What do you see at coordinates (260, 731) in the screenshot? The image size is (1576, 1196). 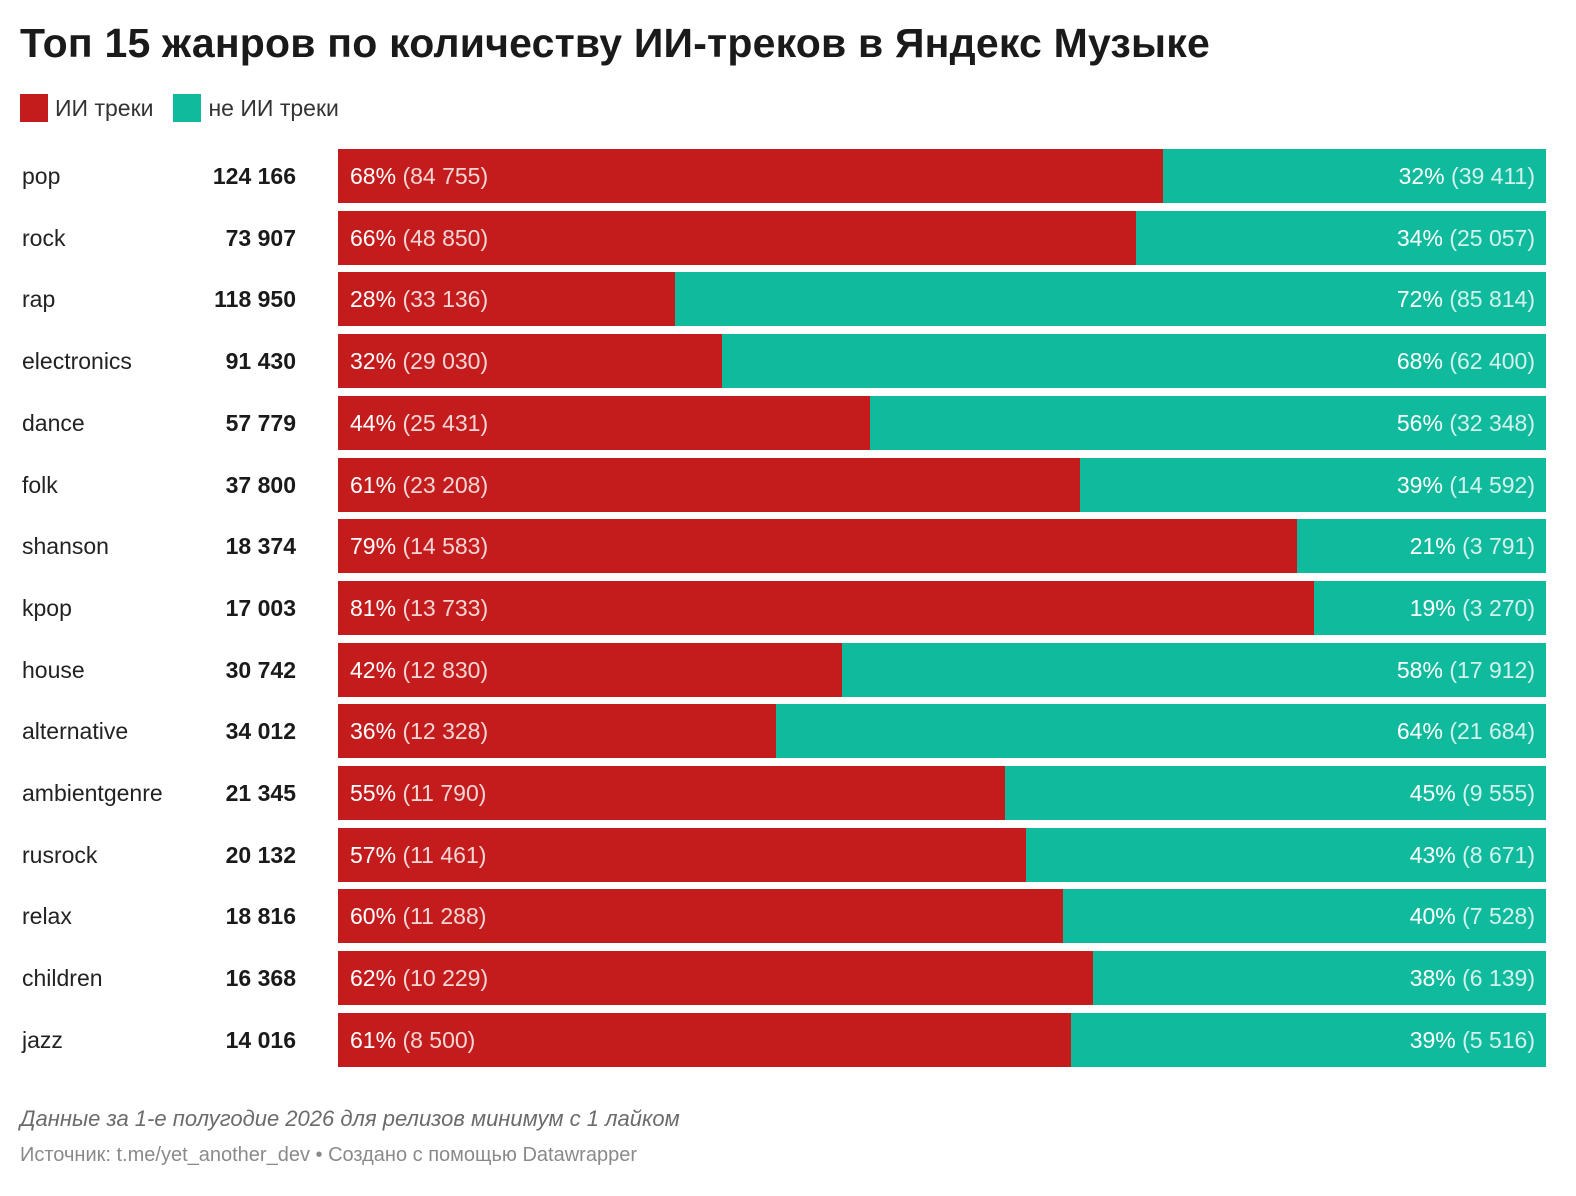 I see `genre-total: 34 012` at bounding box center [260, 731].